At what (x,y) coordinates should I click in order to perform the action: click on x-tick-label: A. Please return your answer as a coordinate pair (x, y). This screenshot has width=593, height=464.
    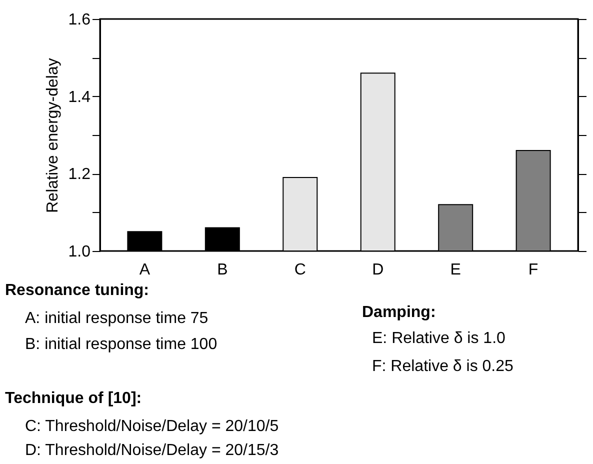
    Looking at the image, I should click on (144, 270).